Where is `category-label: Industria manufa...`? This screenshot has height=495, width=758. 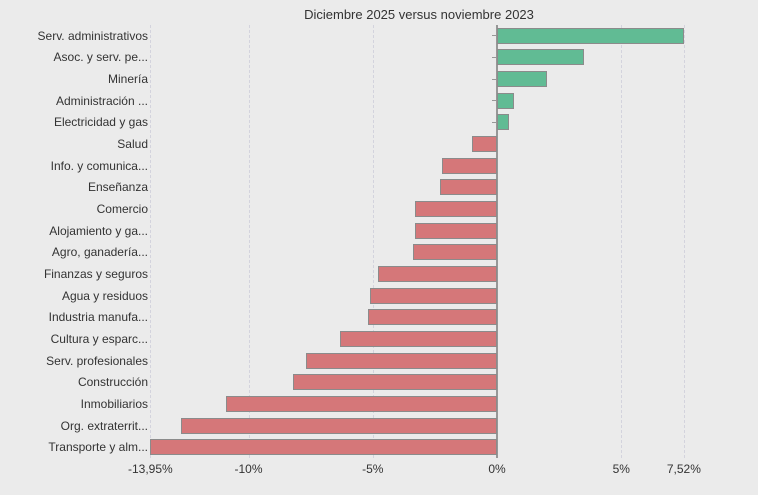
category-label: Industria manufa... is located at coordinates (98, 317).